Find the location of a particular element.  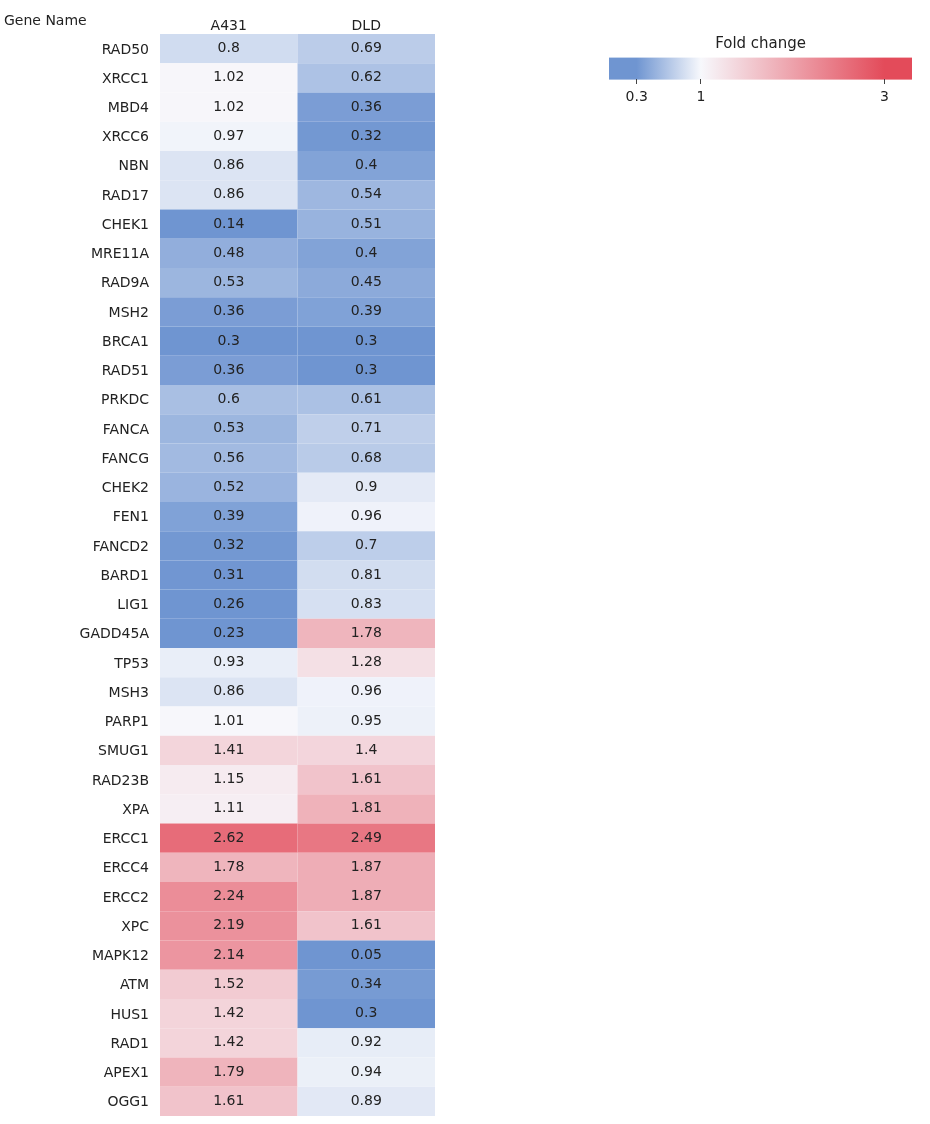

data-label: 0.95 is located at coordinates (366, 719).